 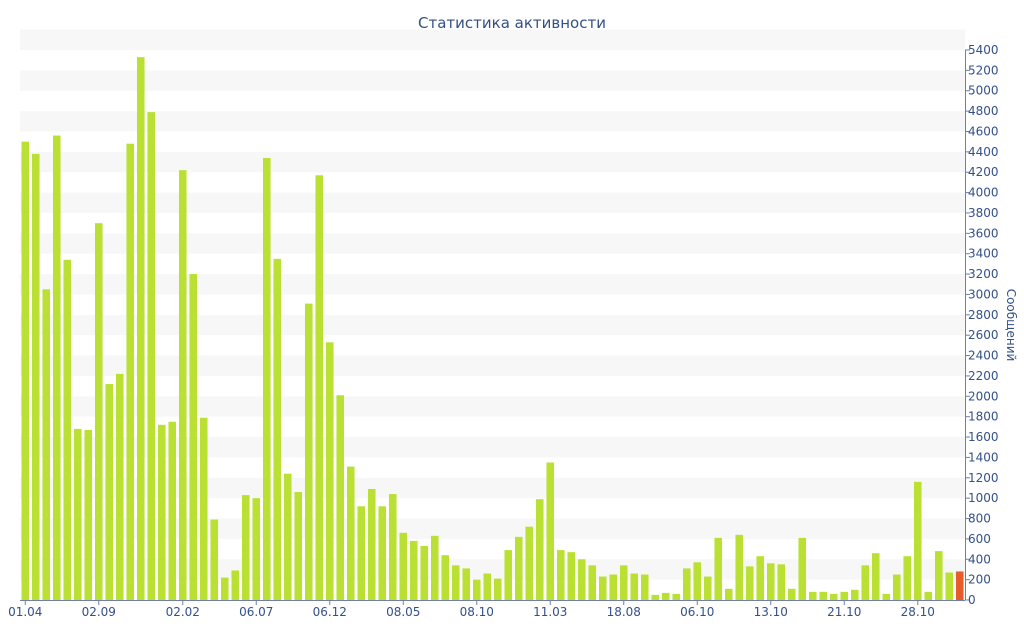 I want to click on y-tick-label: 5000, so click(x=983, y=91).